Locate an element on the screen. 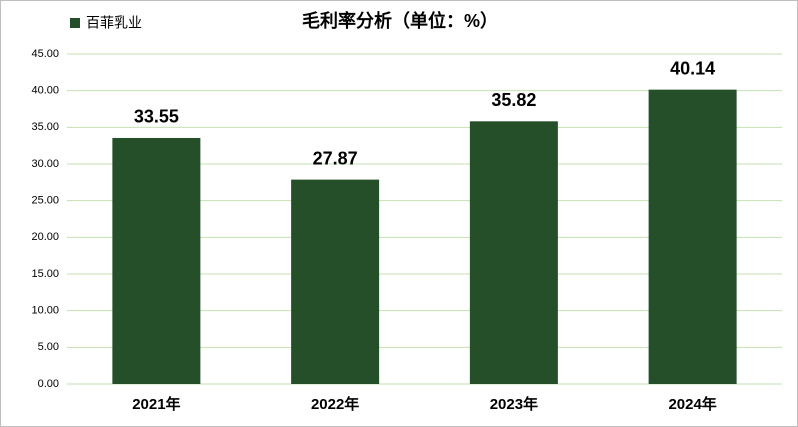 This screenshot has height=427, width=798. data-label: 27.87 is located at coordinates (335, 158).